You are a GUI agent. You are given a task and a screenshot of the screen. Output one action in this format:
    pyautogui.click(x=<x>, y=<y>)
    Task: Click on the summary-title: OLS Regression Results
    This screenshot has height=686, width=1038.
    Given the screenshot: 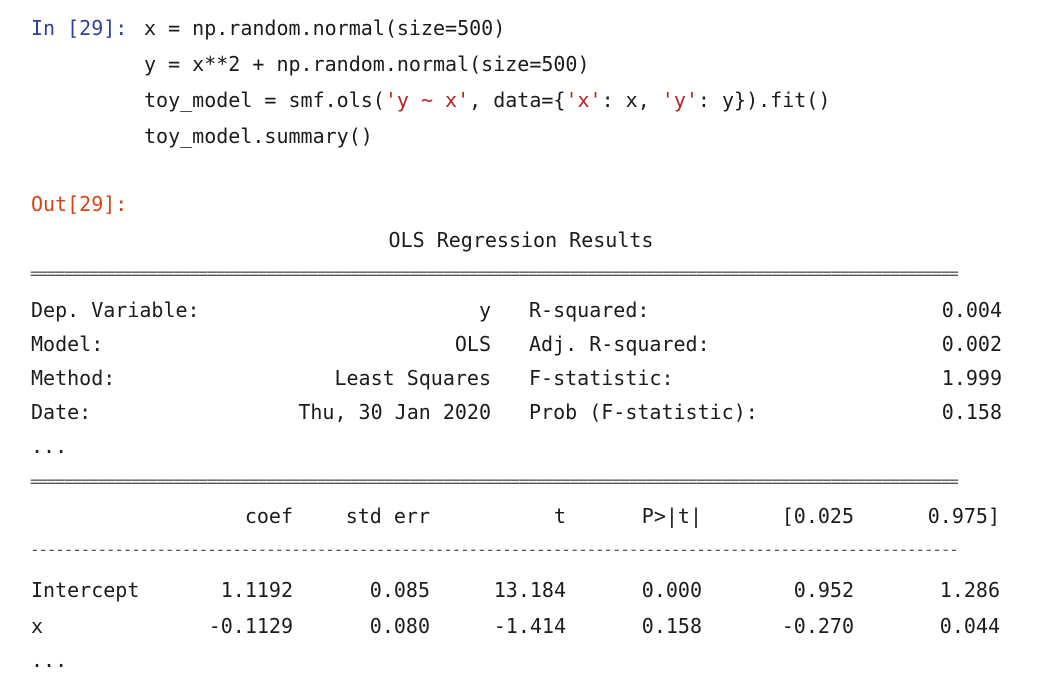 What is the action you would take?
    pyautogui.click(x=521, y=240)
    